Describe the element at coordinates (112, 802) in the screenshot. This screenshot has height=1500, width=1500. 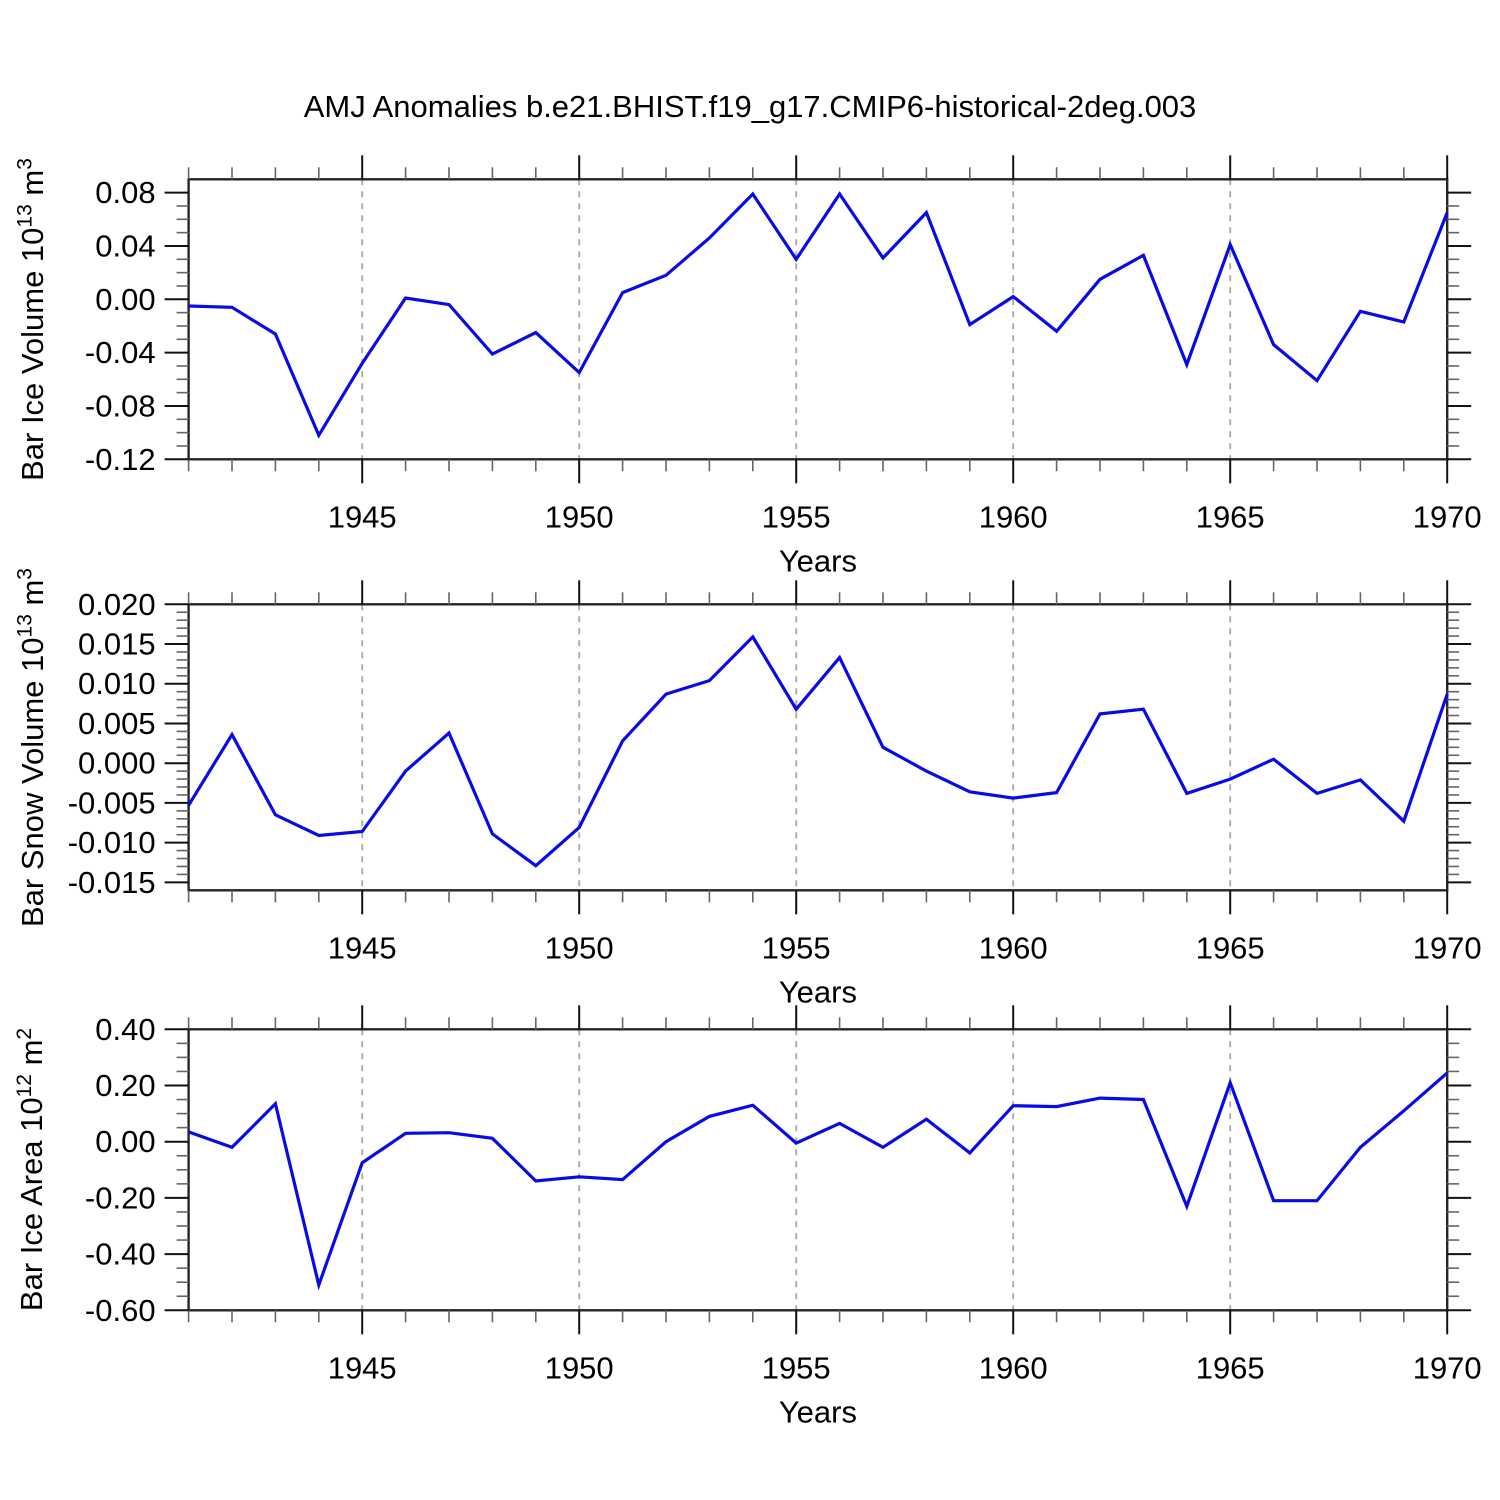
I see `y-tick-label: -0.005` at that location.